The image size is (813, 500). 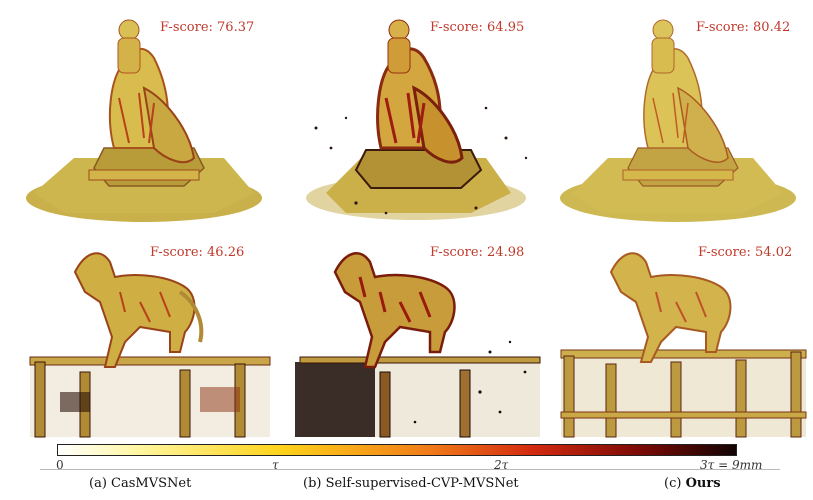 What do you see at coordinates (673, 483) in the screenshot?
I see `caption-c-prefix: (c)` at bounding box center [673, 483].